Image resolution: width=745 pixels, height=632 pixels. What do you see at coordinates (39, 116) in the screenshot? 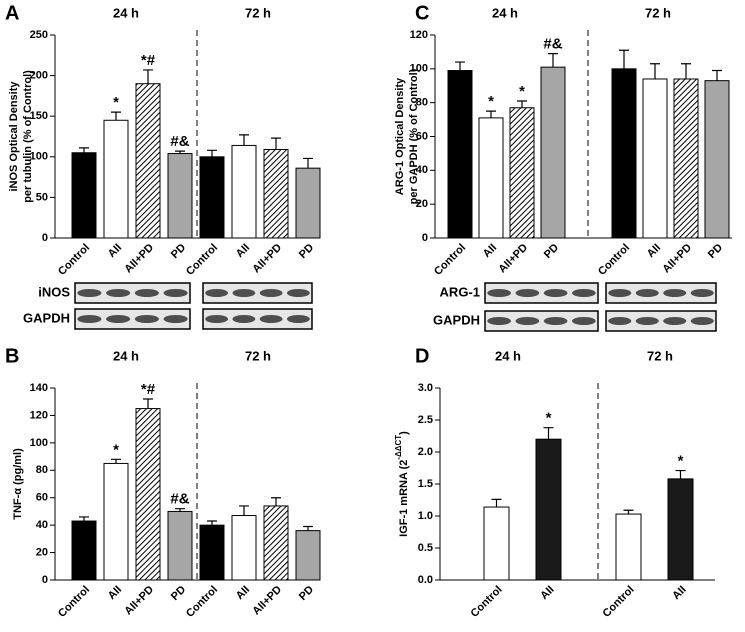
I see `y-tick-label: 150` at bounding box center [39, 116].